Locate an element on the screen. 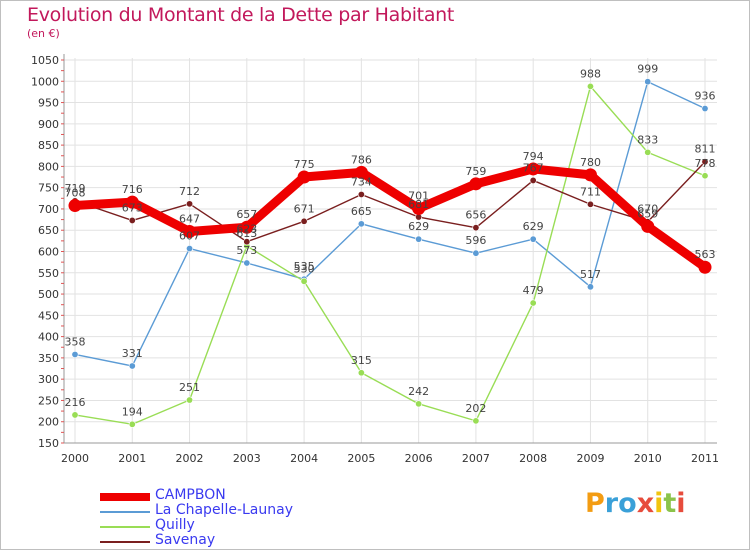  legend-label: Savenay is located at coordinates (185, 540).